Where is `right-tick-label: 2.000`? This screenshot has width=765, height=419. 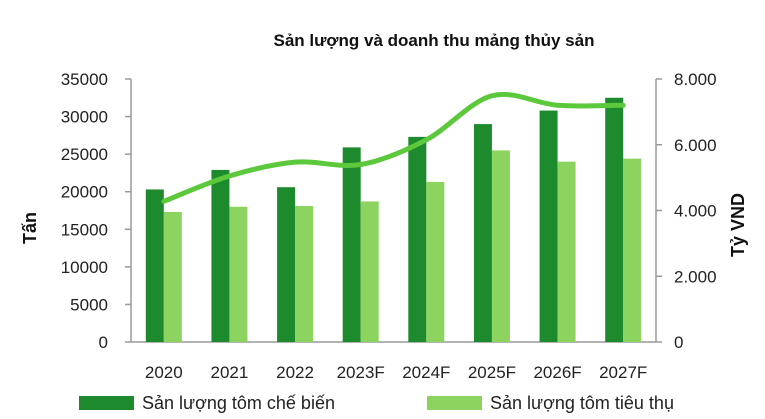 right-tick-label: 2.000 is located at coordinates (695, 276).